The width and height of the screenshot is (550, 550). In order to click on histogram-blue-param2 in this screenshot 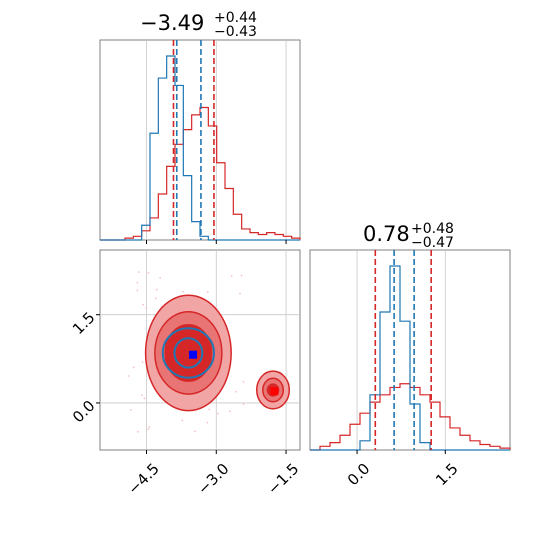, I will do `click(410, 358)`.